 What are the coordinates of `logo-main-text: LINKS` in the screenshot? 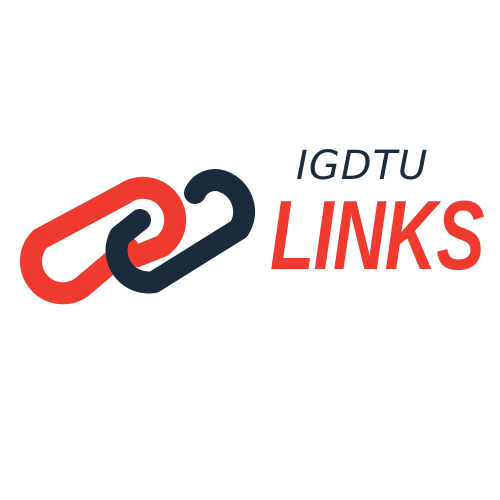 It's located at (377, 235).